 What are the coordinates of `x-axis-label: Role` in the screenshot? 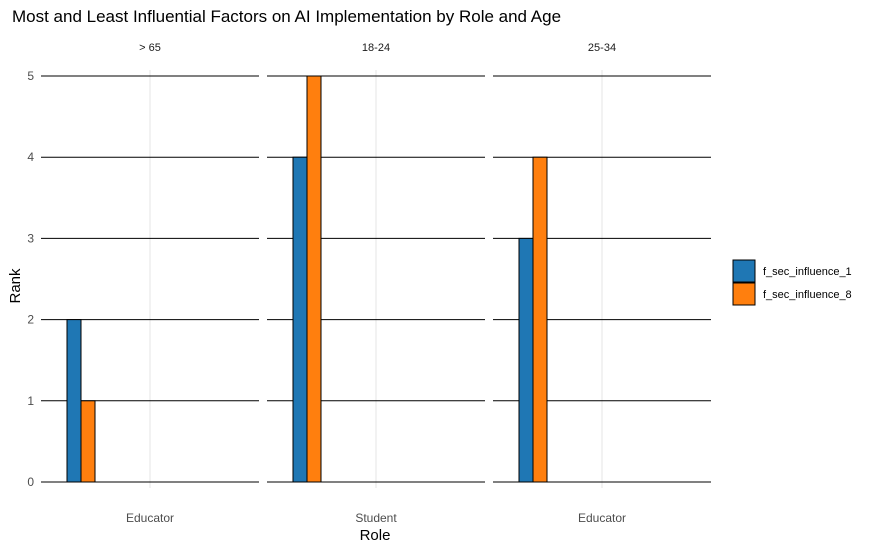 It's located at (375, 535).